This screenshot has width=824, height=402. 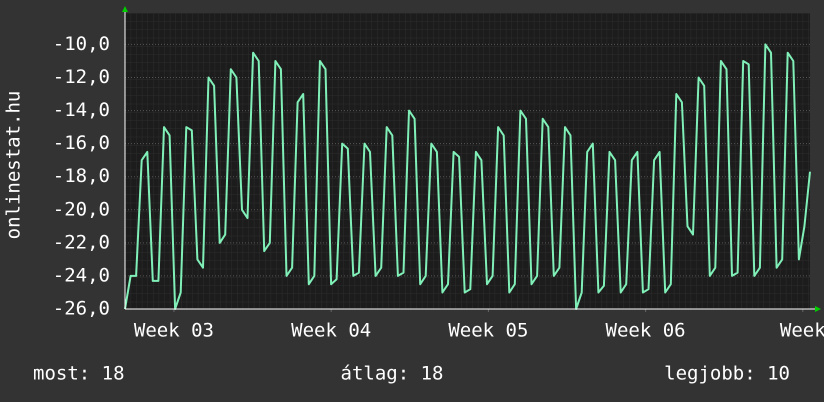 I want to click on legend-atlag: átlag: 18, so click(x=392, y=374).